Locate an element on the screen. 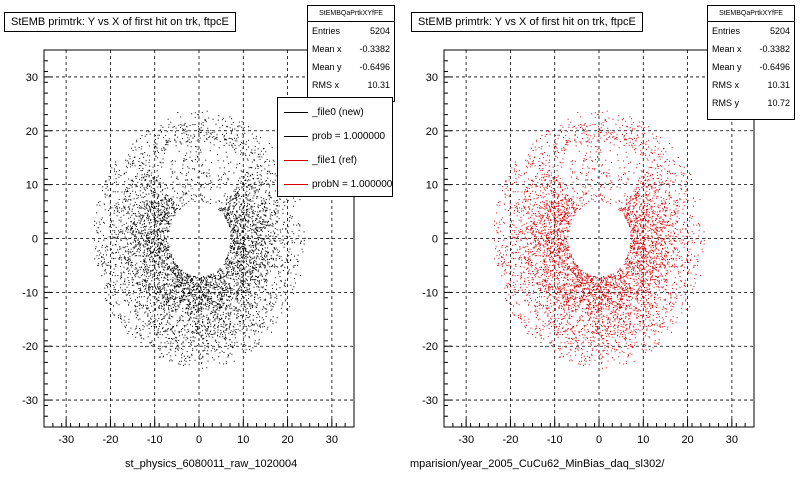 Image resolution: width=800 pixels, height=480 pixels. legend-item-file0: _file0 (new) is located at coordinates (335, 112).